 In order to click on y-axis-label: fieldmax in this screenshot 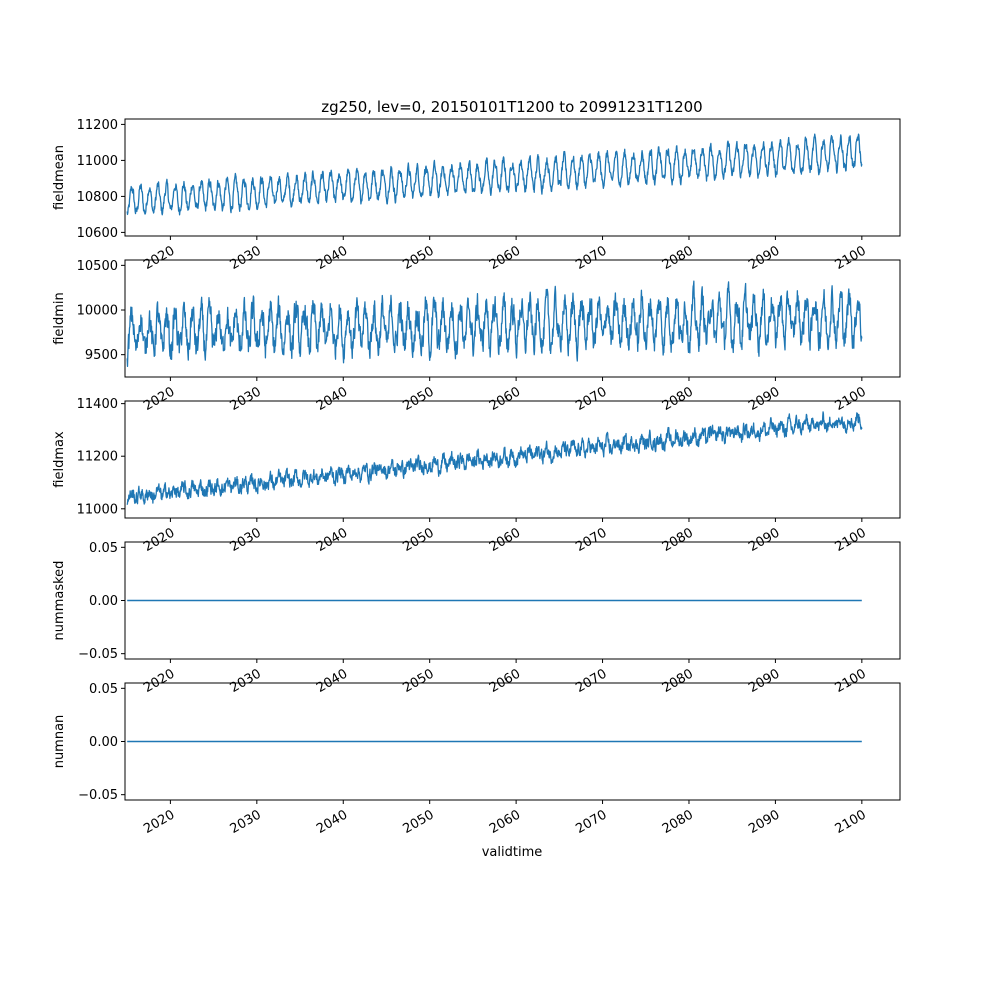, I will do `click(59, 459)`.